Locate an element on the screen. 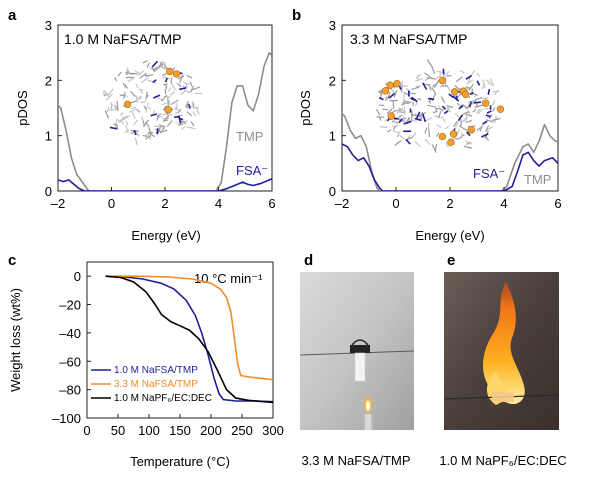  molecular-cluster-a is located at coordinates (152, 103).